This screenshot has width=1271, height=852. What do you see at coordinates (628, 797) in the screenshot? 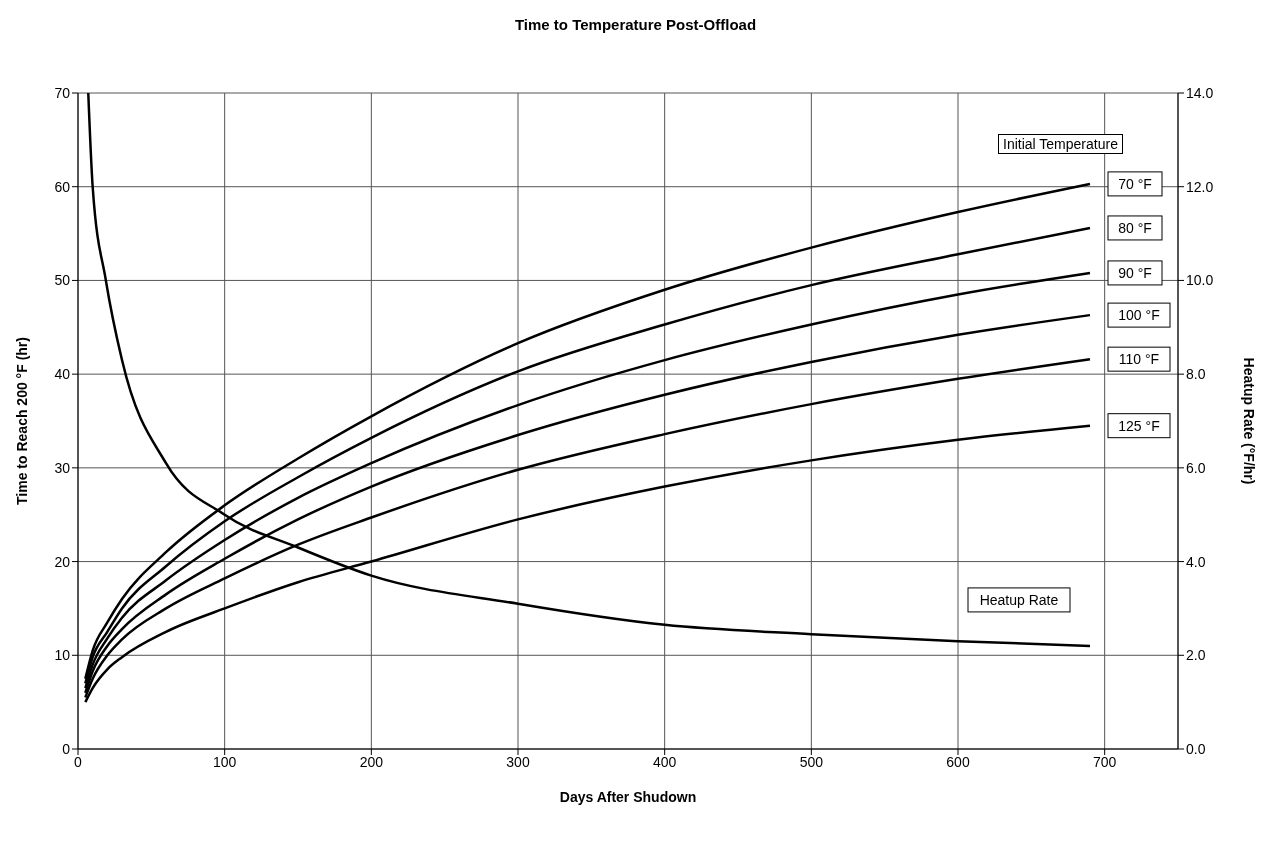
I see `x-axis-title: Days After Shudown` at bounding box center [628, 797].